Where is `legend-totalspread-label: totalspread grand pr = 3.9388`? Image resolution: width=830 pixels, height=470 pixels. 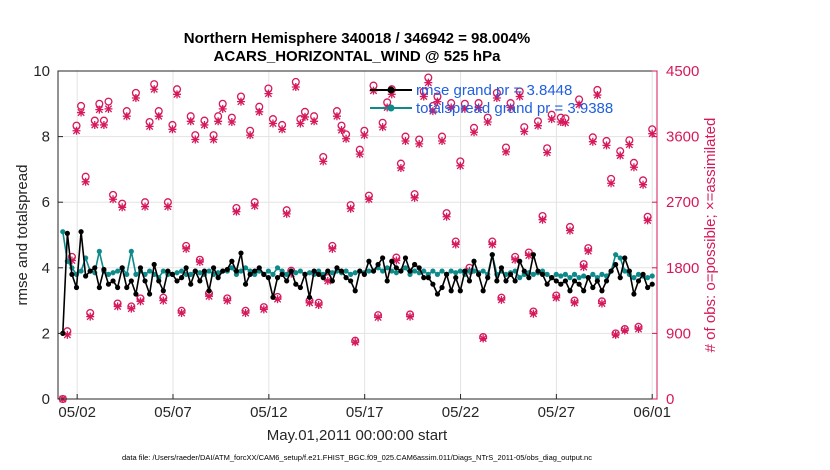 legend-totalspread-label: totalspread grand pr = 3.9388 is located at coordinates (514, 108).